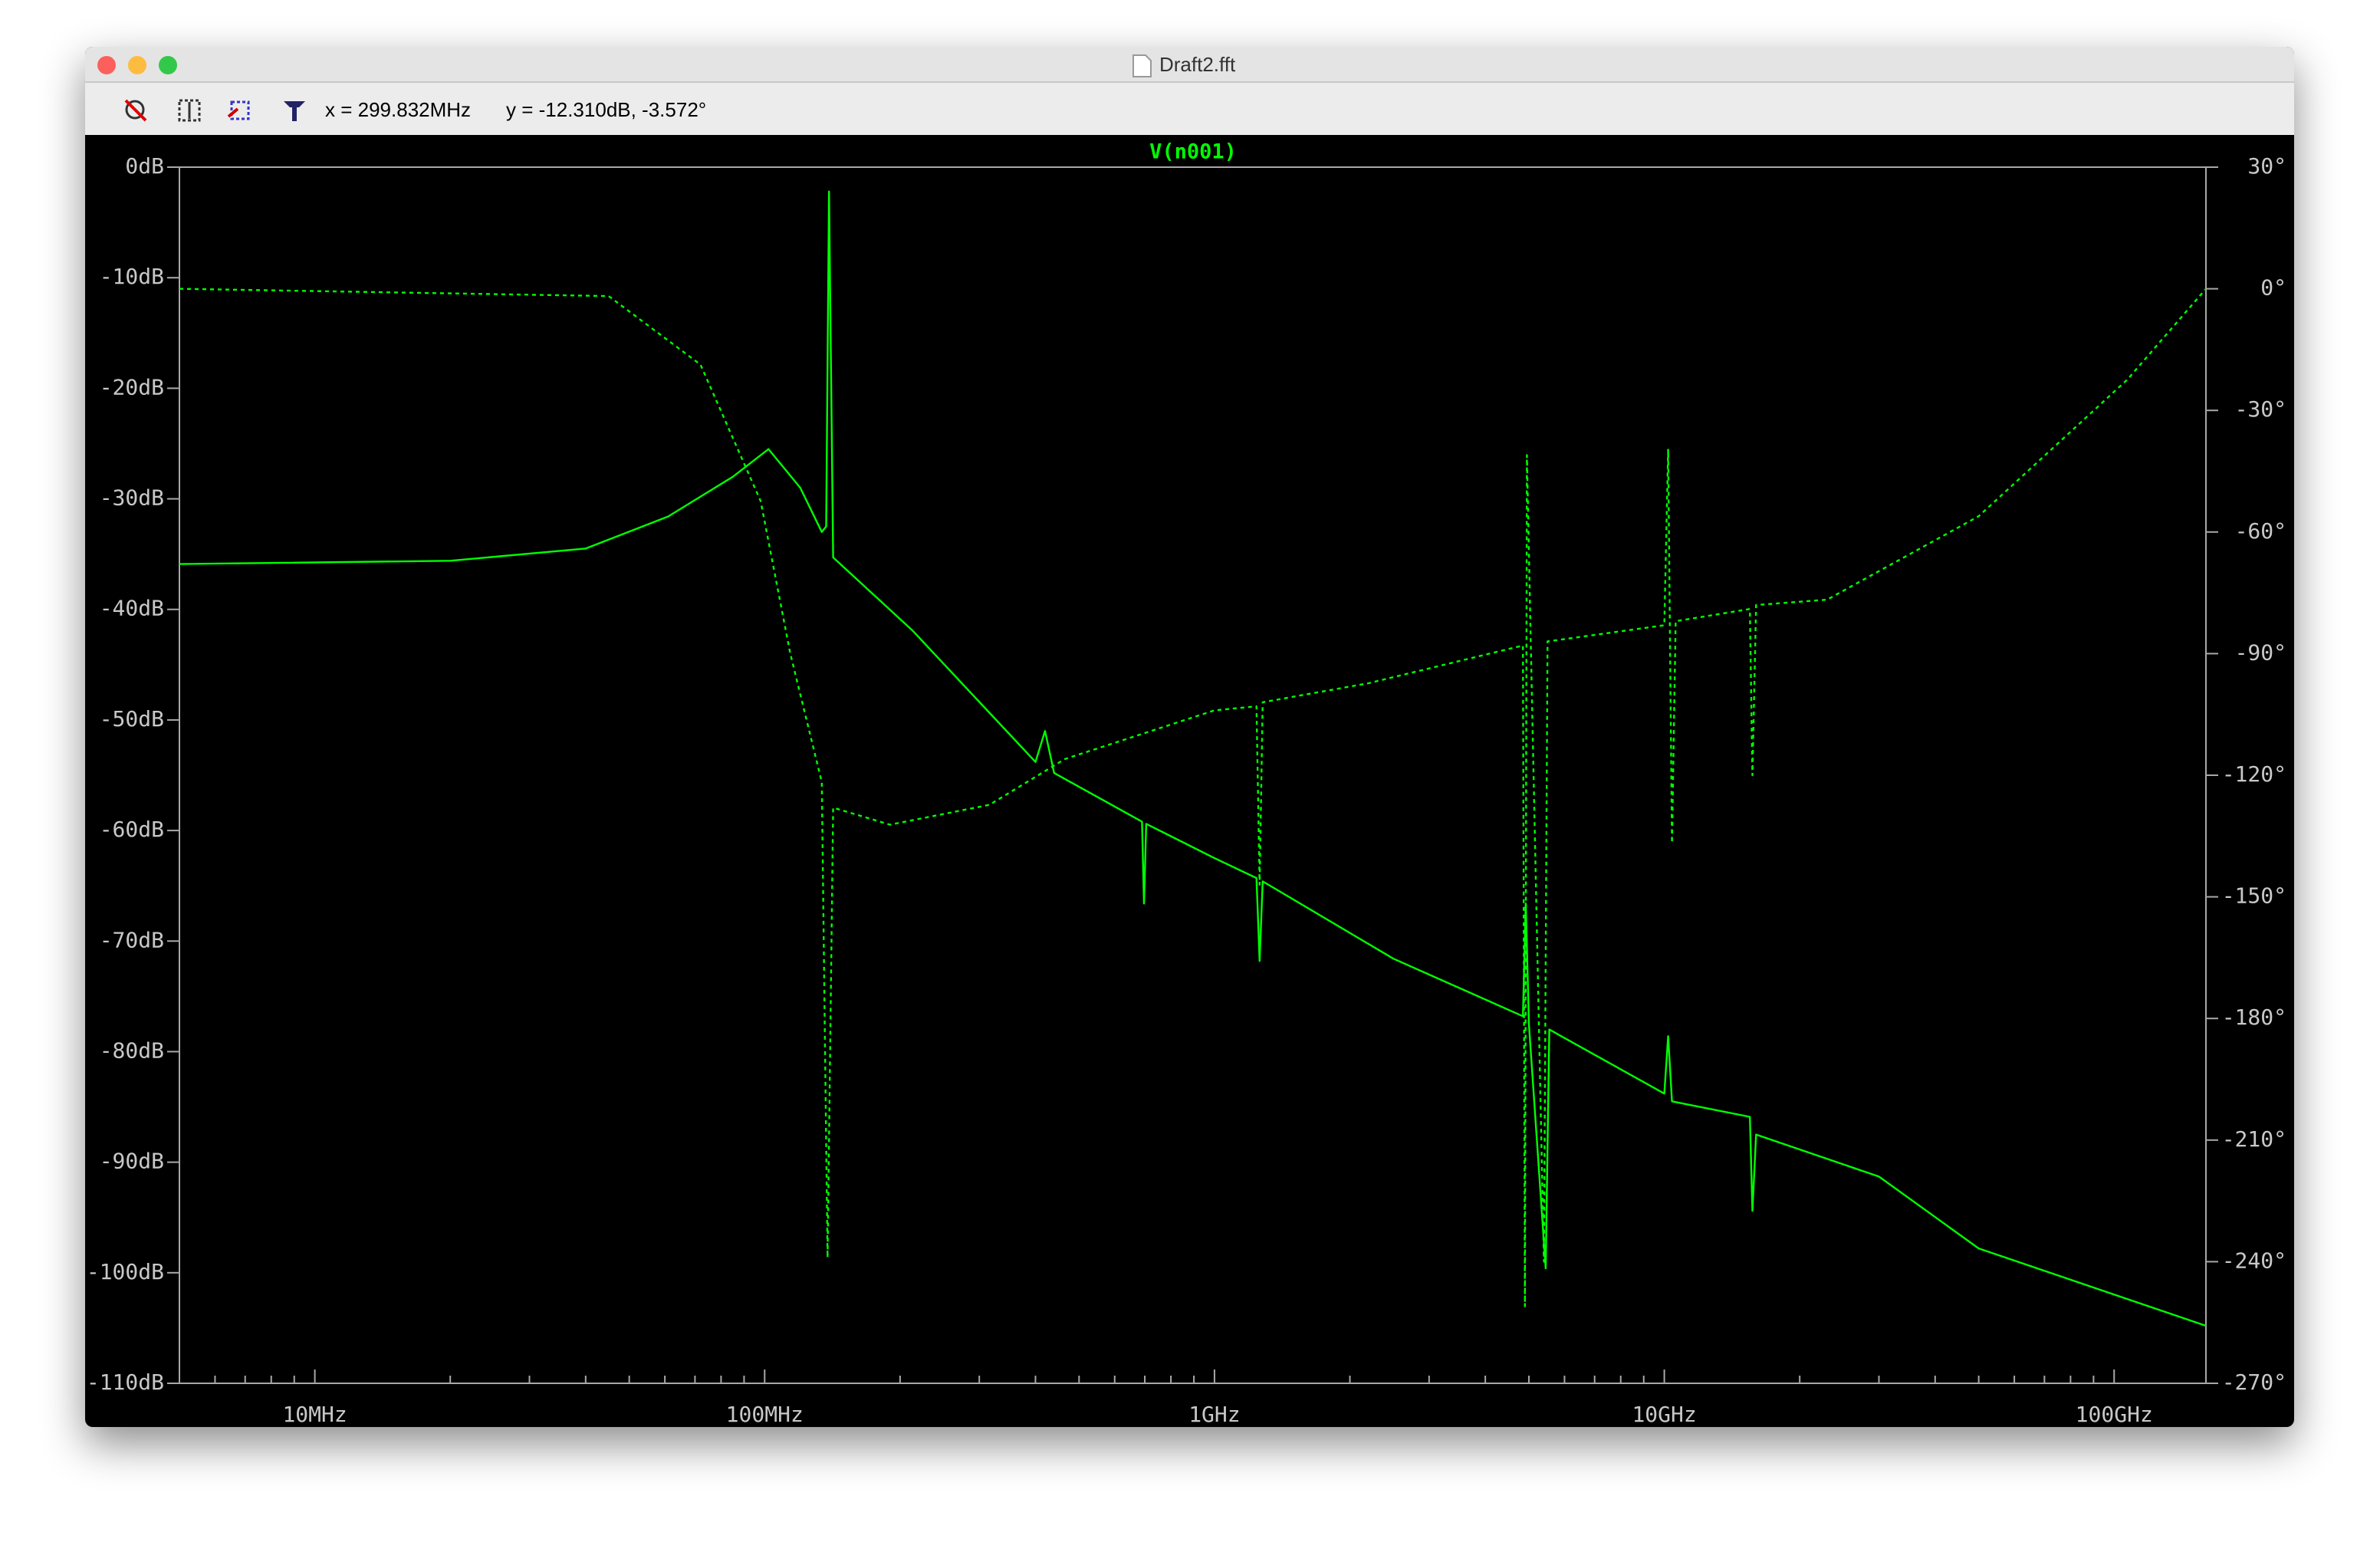 This screenshot has height=1552, width=2380. I want to click on title-bar, so click(1190, 64).